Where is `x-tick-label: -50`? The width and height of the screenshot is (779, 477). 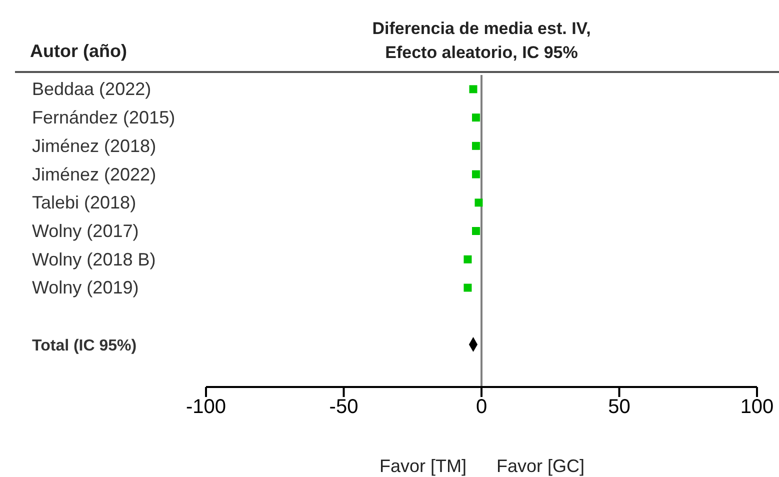
x-tick-label: -50 is located at coordinates (343, 407).